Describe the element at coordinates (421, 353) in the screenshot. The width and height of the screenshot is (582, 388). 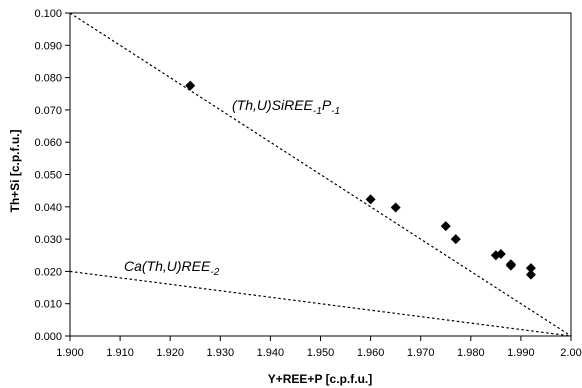
I see `x-tick-label: 1.970` at that location.